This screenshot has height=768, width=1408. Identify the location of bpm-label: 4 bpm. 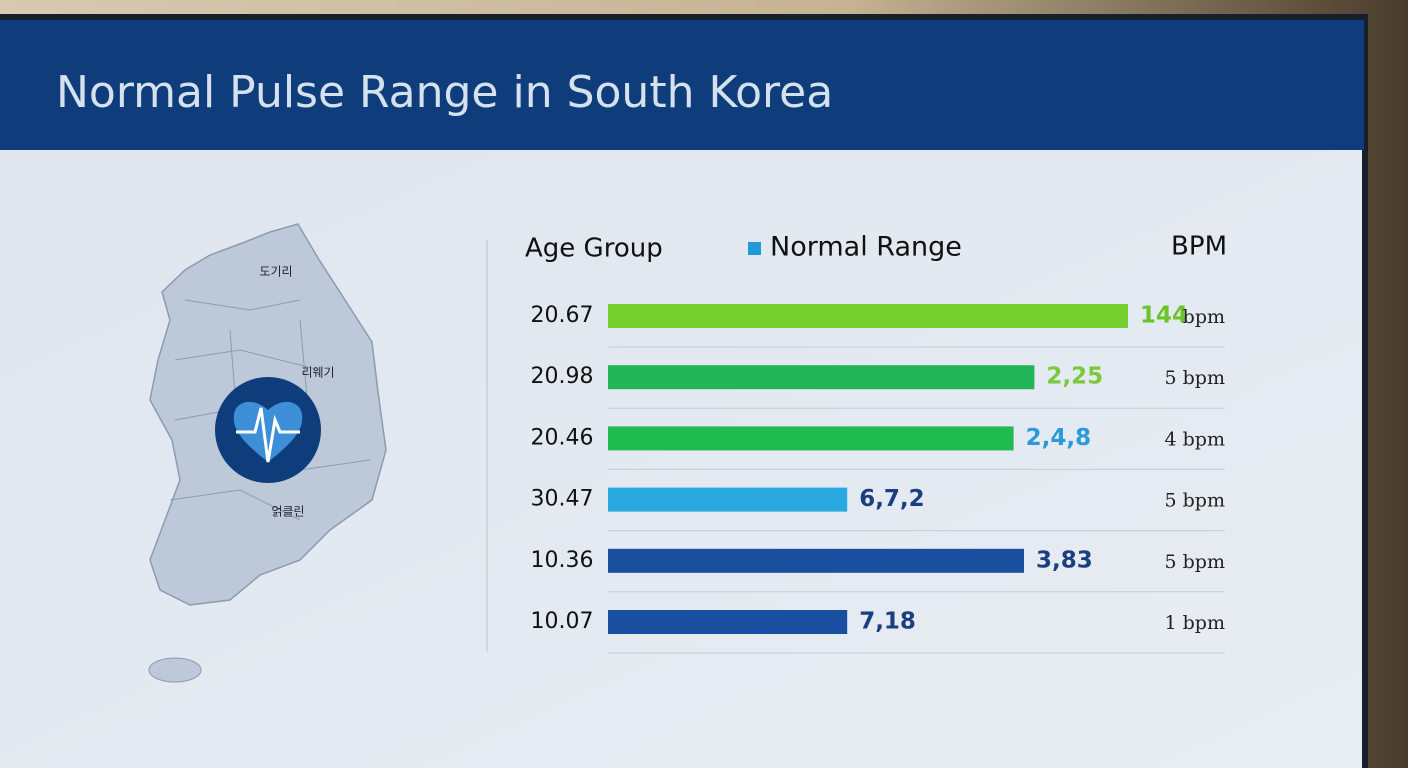
(1195, 439).